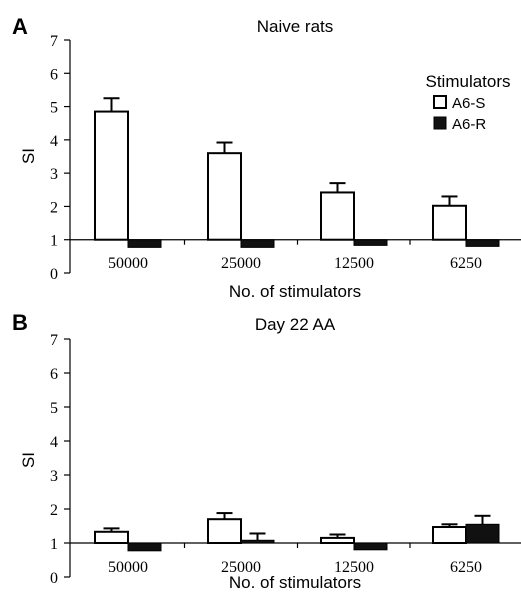  I want to click on bars, so click(297, 532).